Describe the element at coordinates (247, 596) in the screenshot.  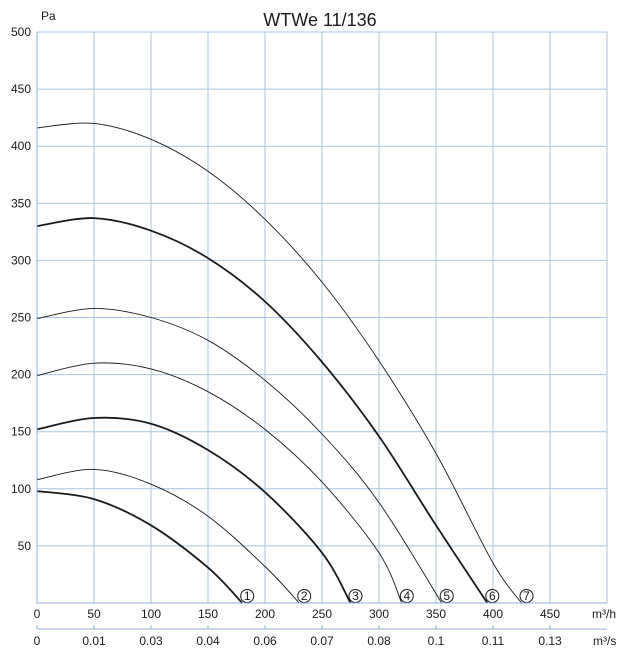
I see `curve-label-1: 1` at that location.